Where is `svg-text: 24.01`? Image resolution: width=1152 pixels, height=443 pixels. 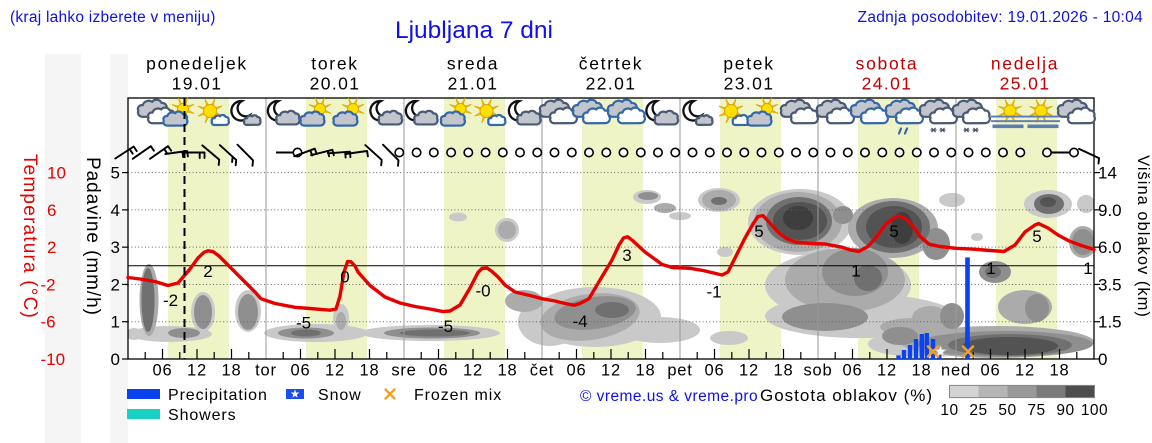
svg-text: 24.01 is located at coordinates (887, 84).